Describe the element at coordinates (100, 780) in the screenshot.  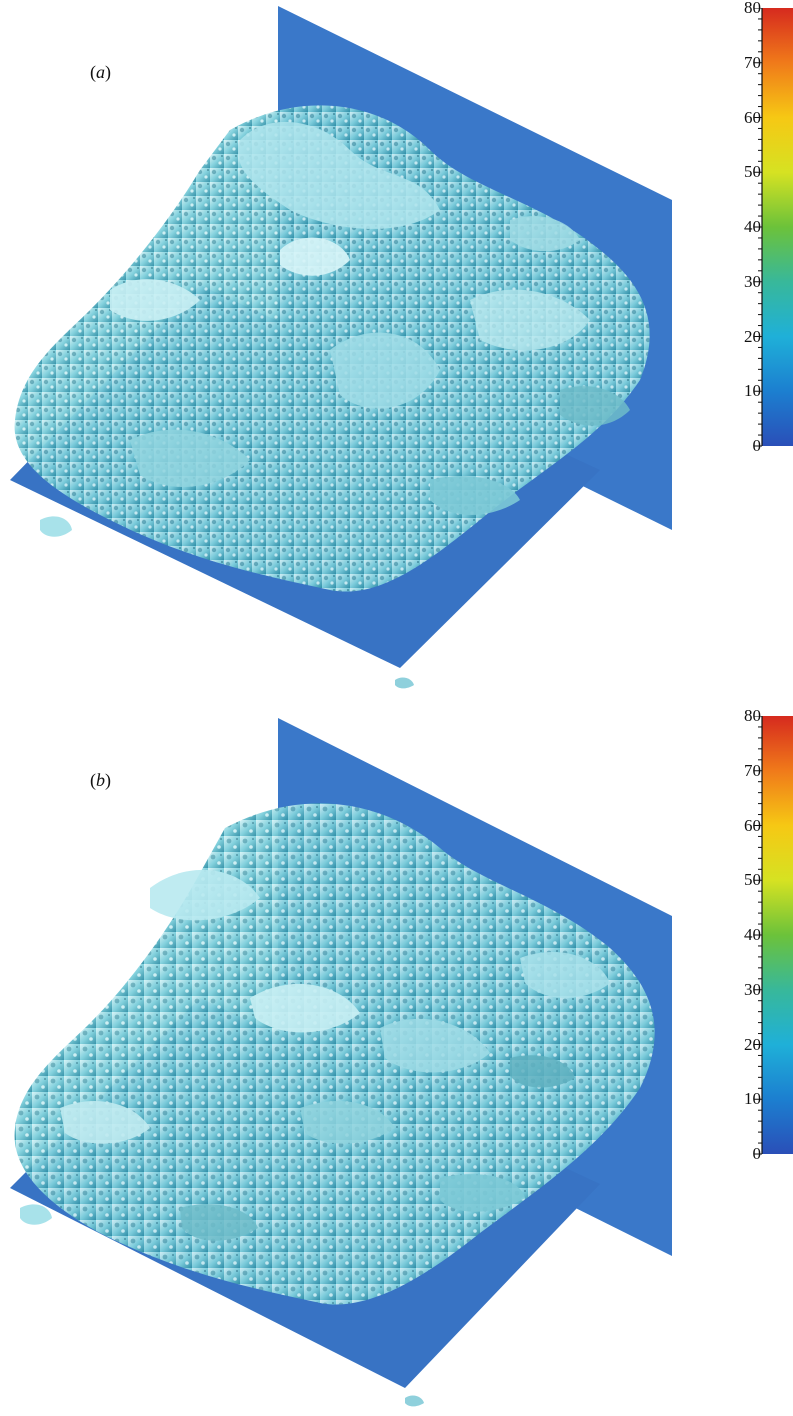
I see `panel-label: (b)` at that location.